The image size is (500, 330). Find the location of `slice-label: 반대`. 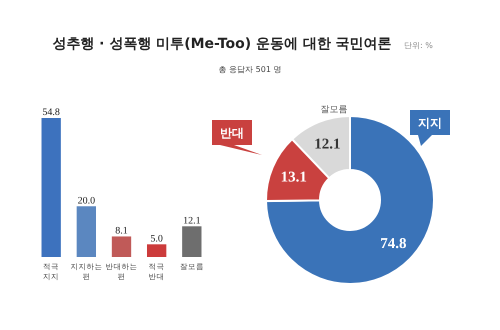

slice-label: 반대 is located at coordinates (232, 133).